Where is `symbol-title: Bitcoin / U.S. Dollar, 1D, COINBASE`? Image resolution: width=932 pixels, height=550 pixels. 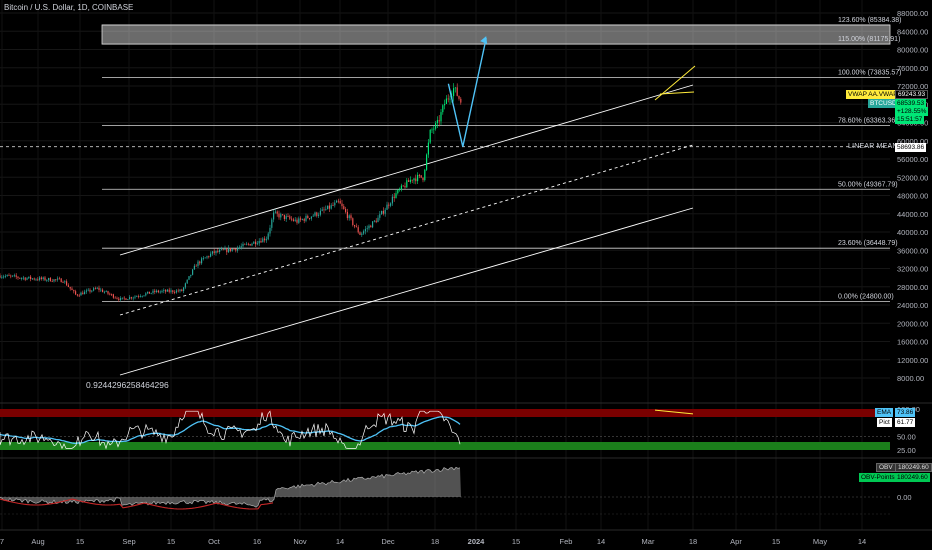 symbol-title: Bitcoin / U.S. Dollar, 1D, COINBASE is located at coordinates (69, 7).